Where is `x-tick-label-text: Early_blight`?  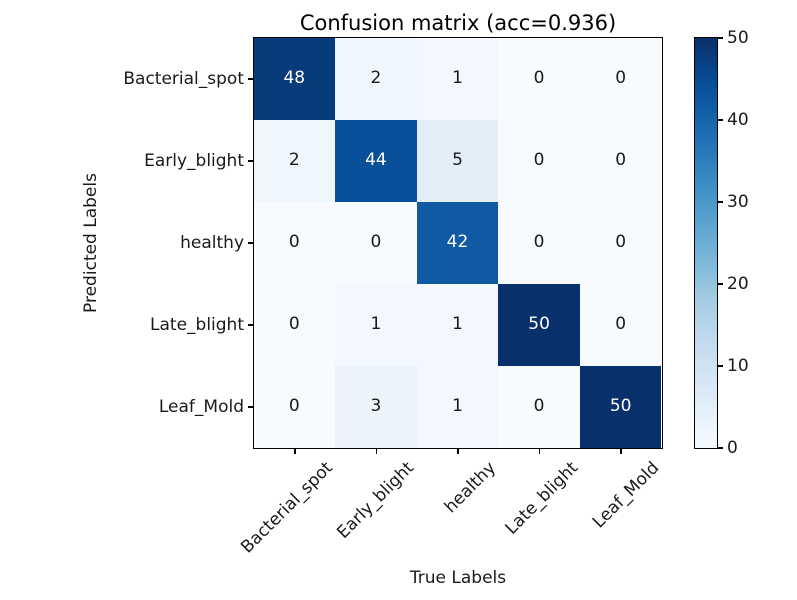 x-tick-label-text: Early_blight is located at coordinates (376, 500).